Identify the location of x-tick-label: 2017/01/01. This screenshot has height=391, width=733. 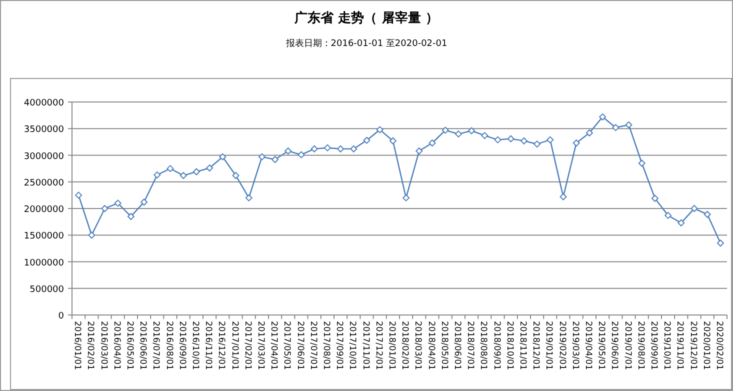
(234, 345).